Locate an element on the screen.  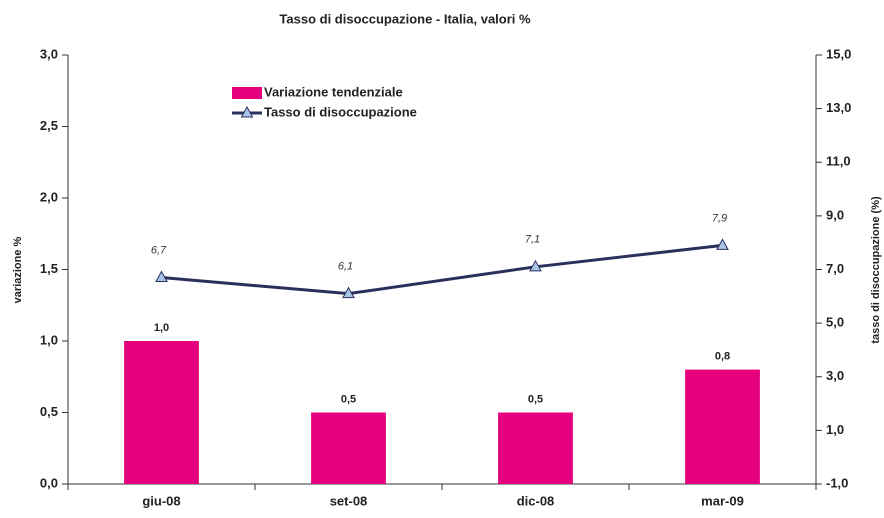
legend-label: Tasso di disoccupazione is located at coordinates (340, 111).